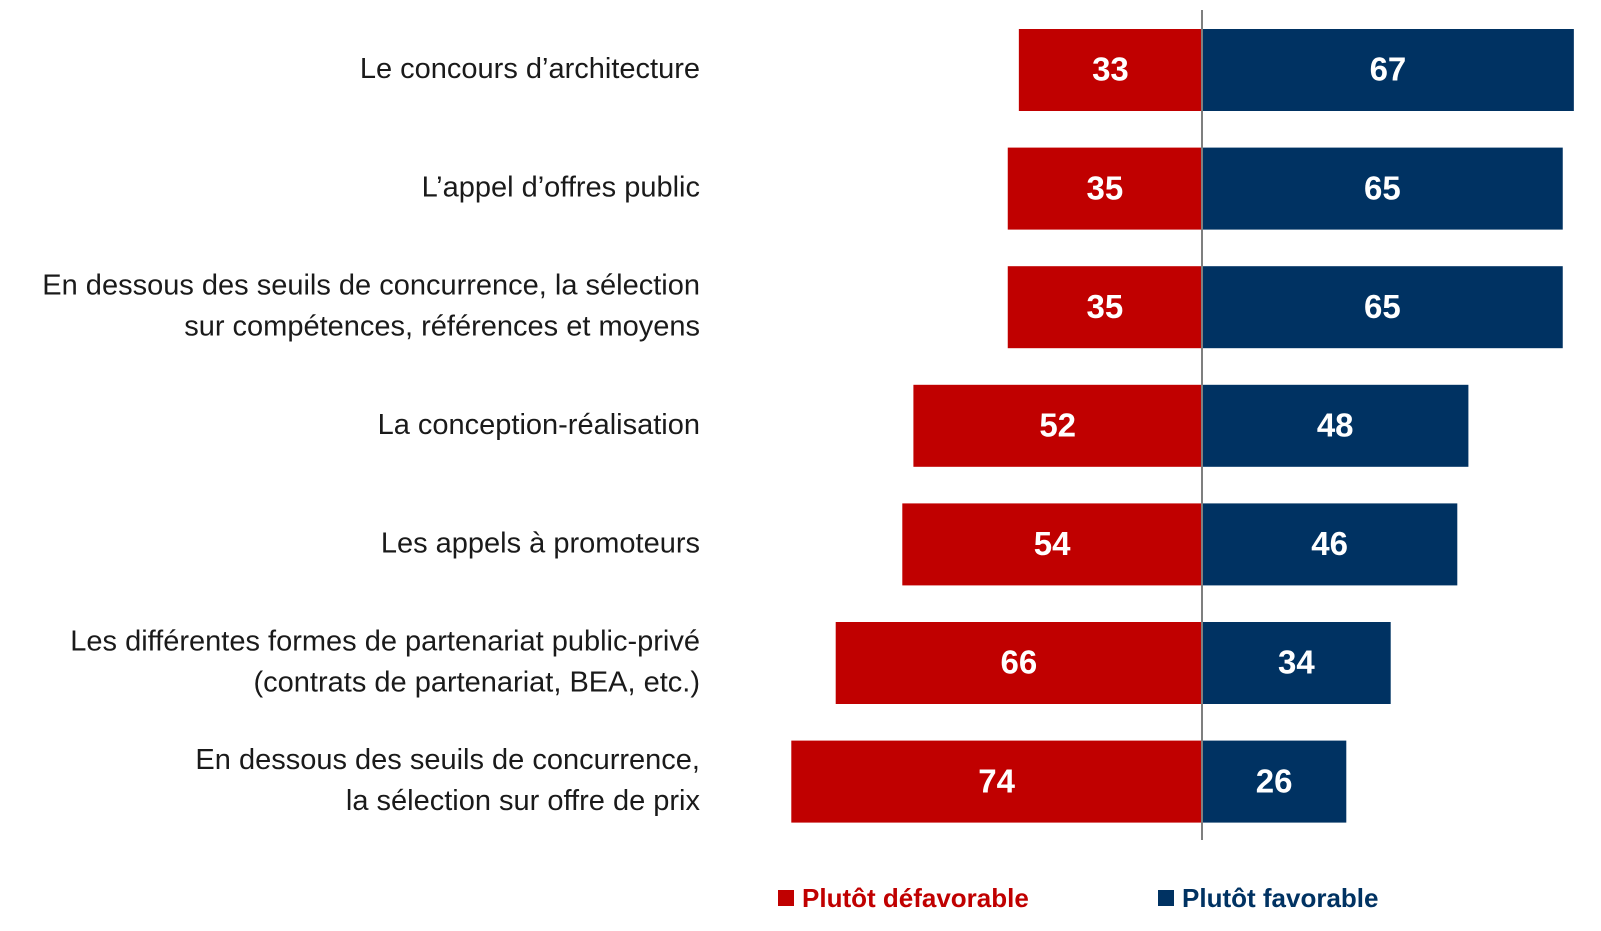 The image size is (1601, 931). I want to click on value-label: 34, so click(1296, 662).